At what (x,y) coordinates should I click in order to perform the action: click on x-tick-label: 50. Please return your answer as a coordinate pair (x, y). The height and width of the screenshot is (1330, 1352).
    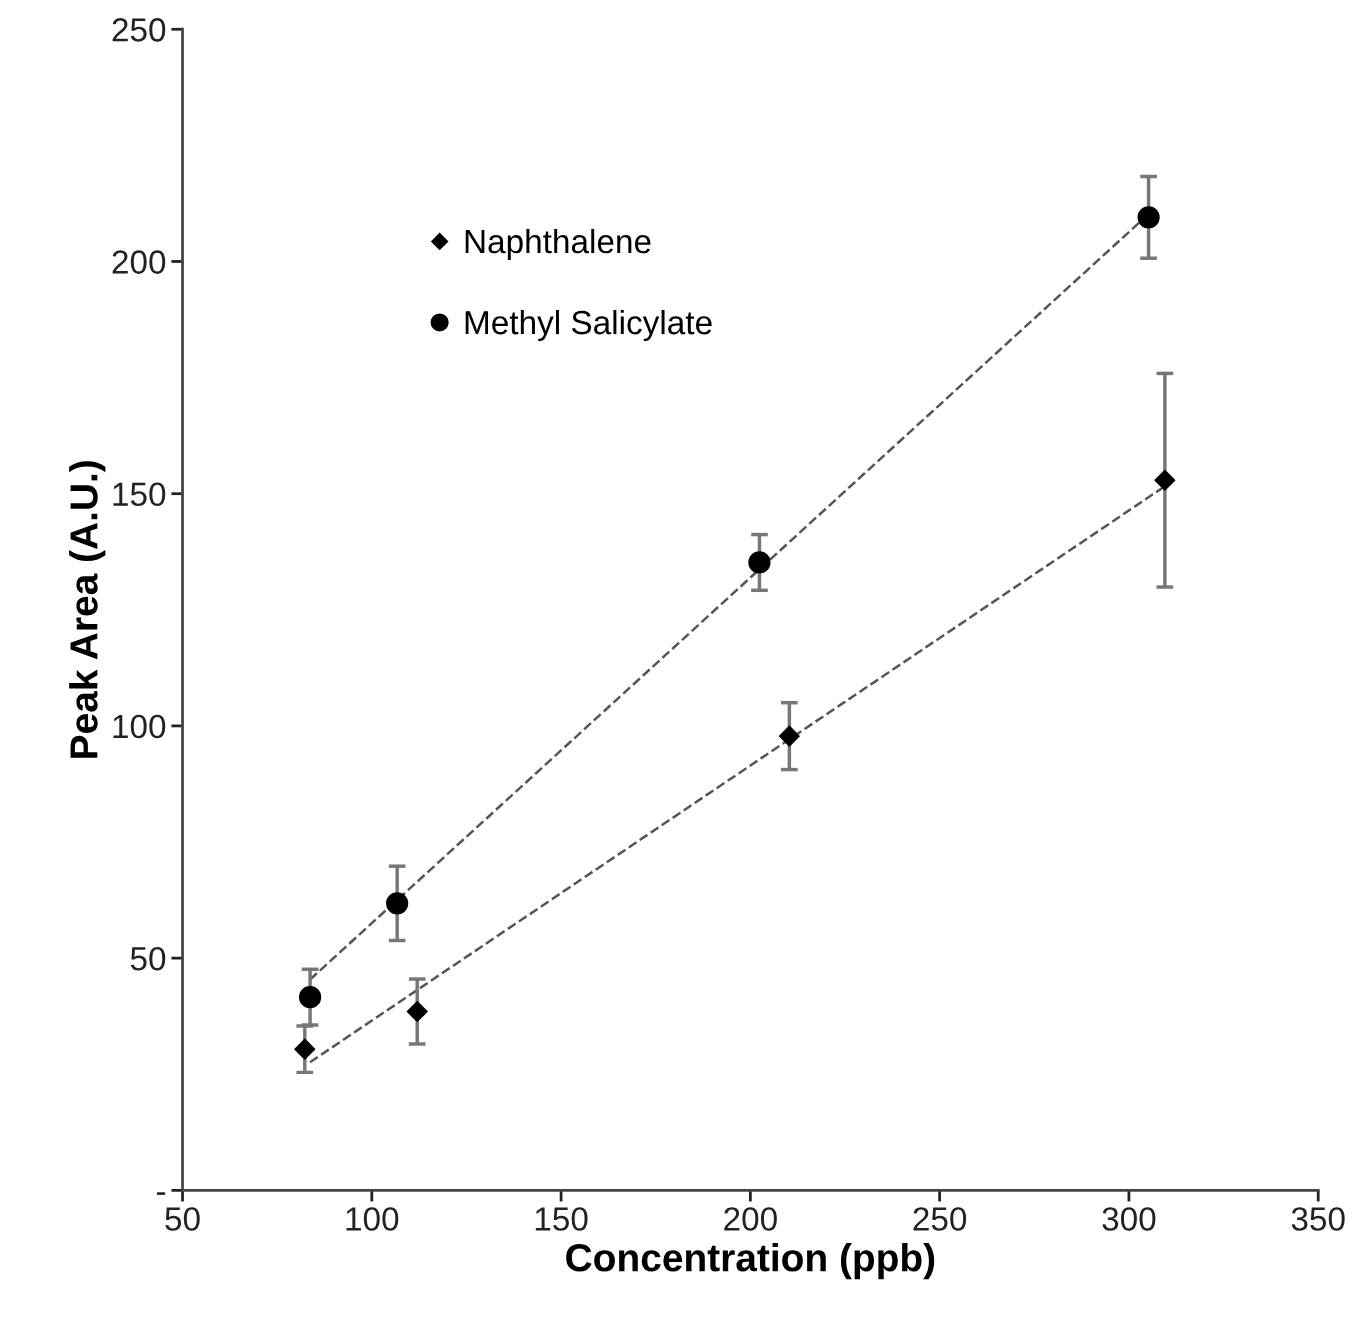
    Looking at the image, I should click on (182, 1219).